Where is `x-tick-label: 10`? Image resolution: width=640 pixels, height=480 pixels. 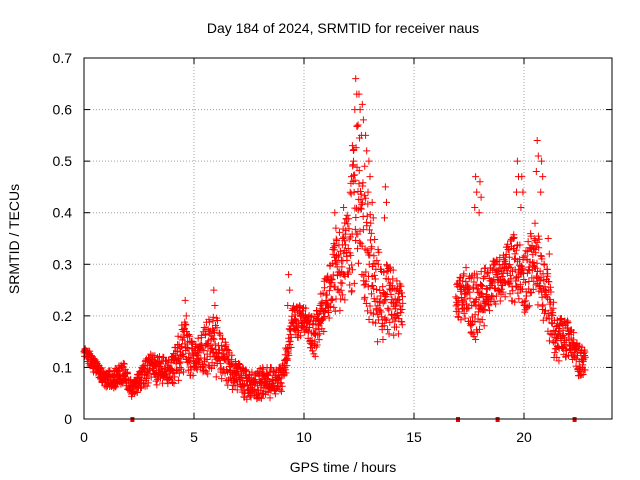
x-tick-label: 10 is located at coordinates (304, 437).